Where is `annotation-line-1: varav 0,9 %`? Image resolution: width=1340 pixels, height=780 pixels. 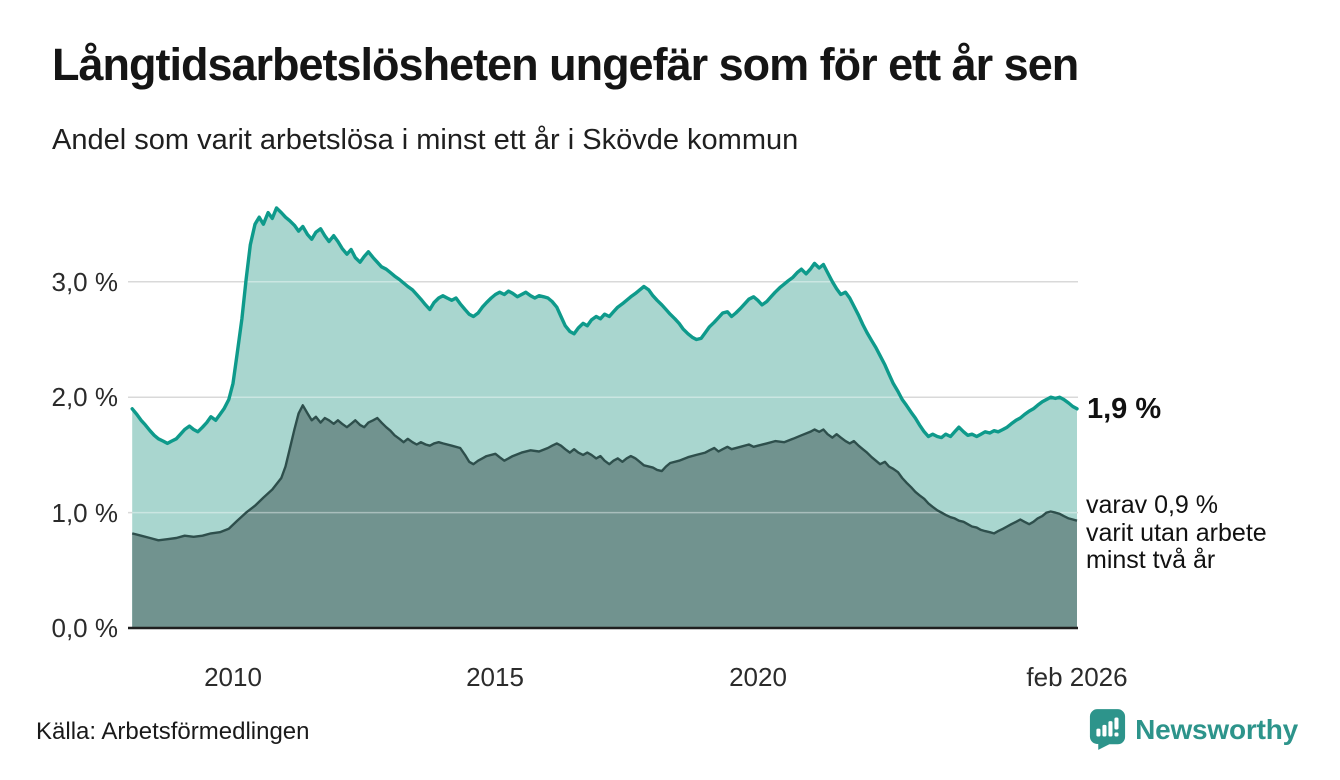
annotation-line-1: varav 0,9 % is located at coordinates (1152, 505).